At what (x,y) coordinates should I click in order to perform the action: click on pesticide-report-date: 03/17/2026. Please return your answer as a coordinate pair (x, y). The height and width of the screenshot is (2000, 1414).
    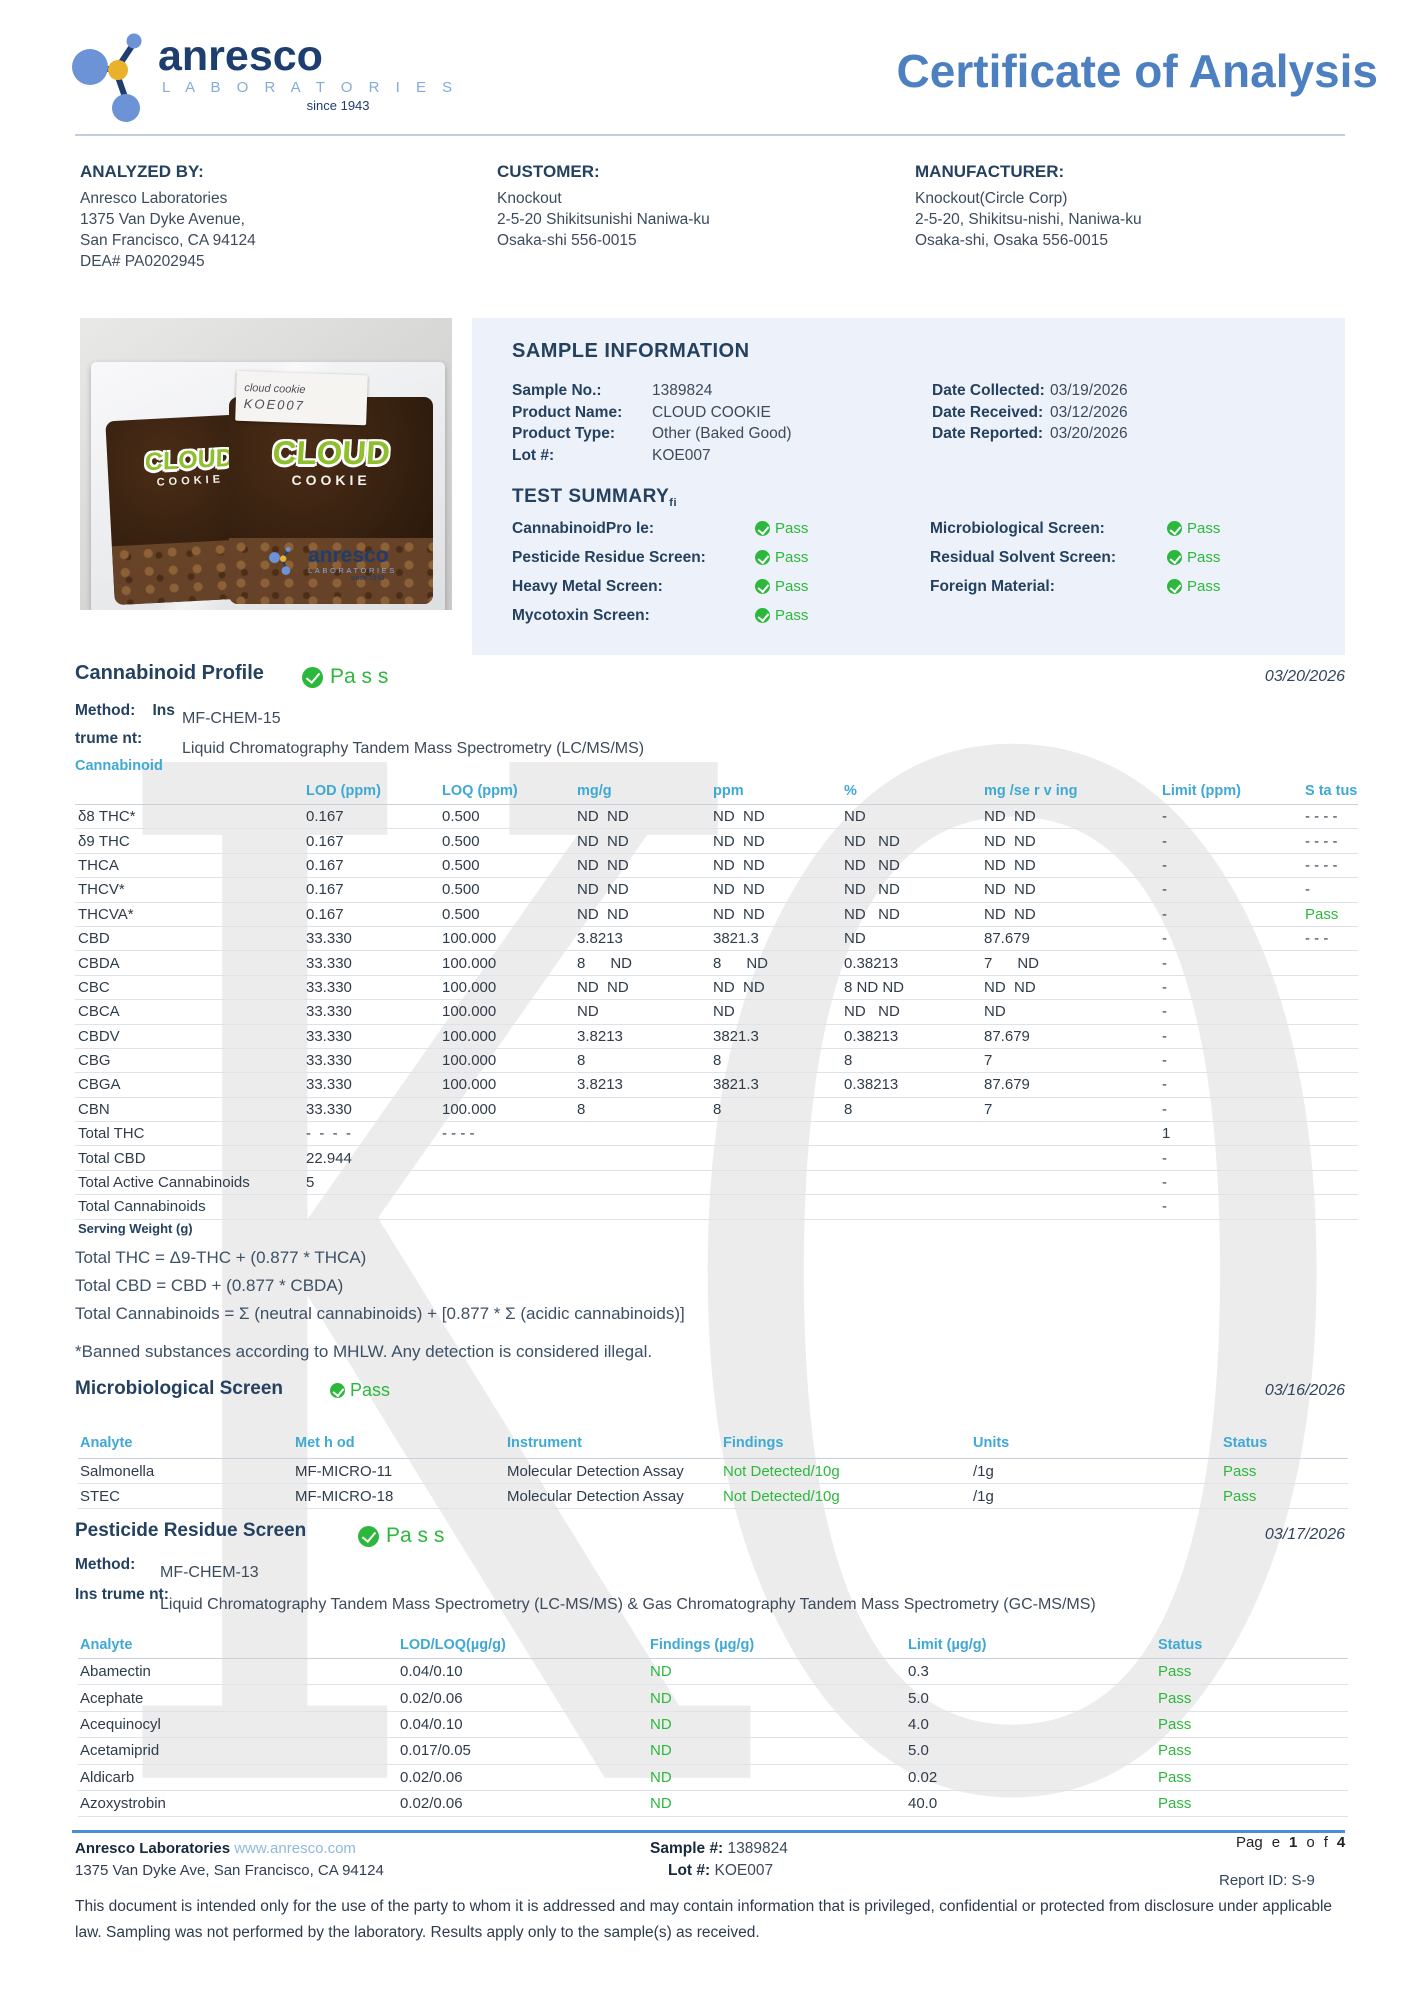
    Looking at the image, I should click on (1304, 1534).